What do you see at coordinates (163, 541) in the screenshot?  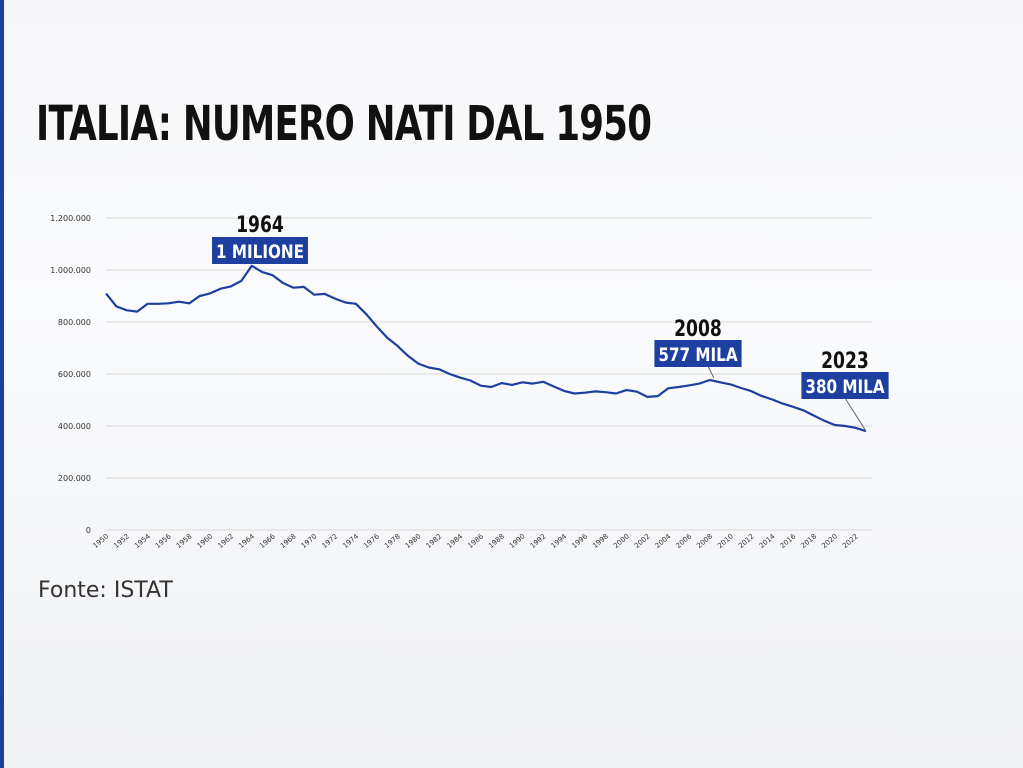 I see `x-tick-label: 1956` at bounding box center [163, 541].